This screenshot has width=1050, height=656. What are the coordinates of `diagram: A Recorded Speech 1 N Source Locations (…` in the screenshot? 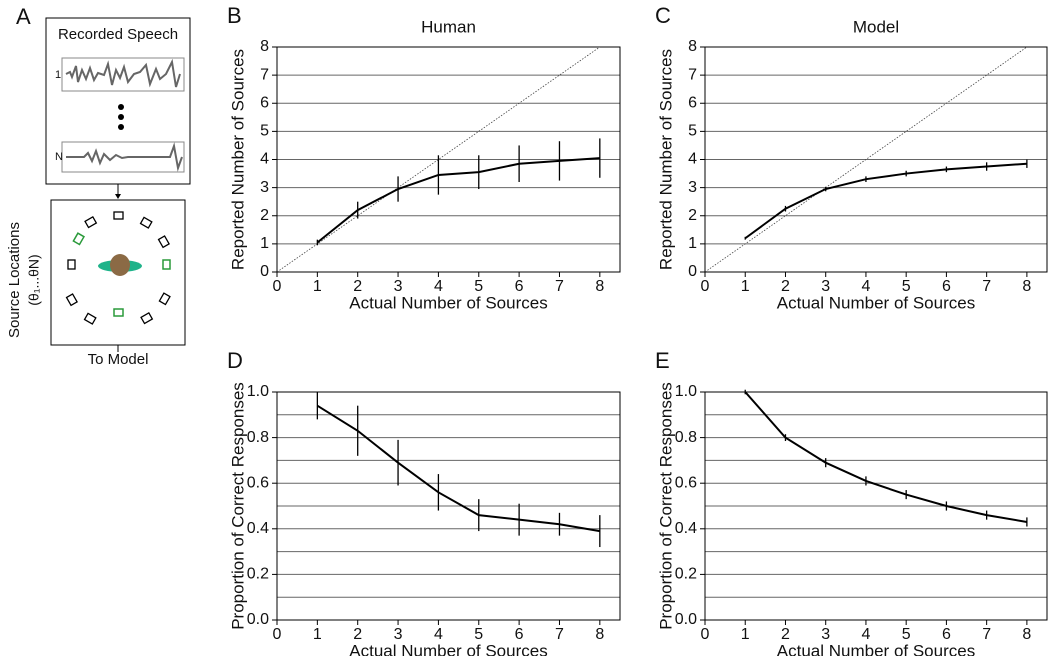 It's located at (98, 186).